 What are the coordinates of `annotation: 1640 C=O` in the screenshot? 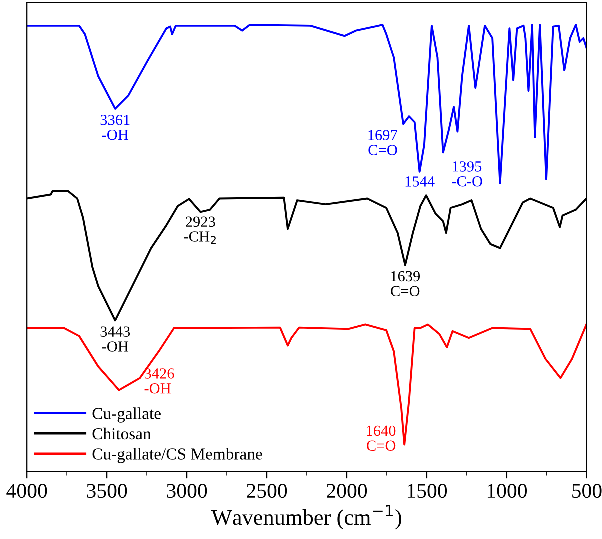 It's located at (381, 439).